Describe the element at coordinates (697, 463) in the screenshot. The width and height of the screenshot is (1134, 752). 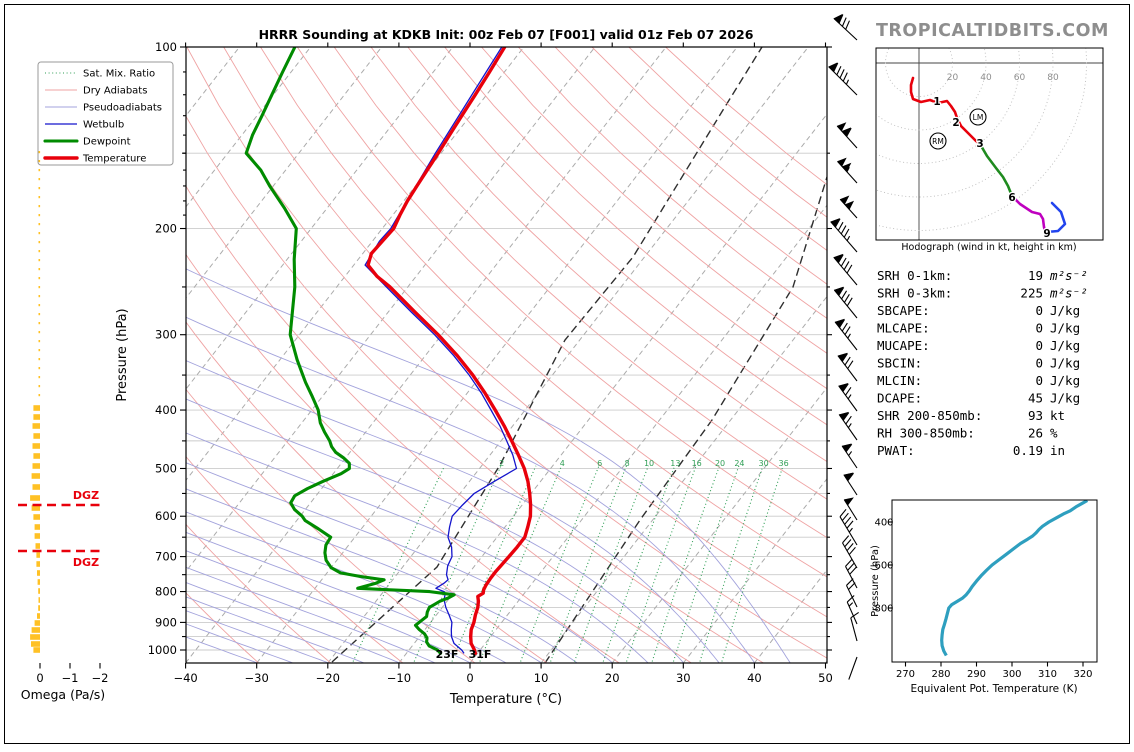
I see `mixing-ratio-label: 16` at that location.